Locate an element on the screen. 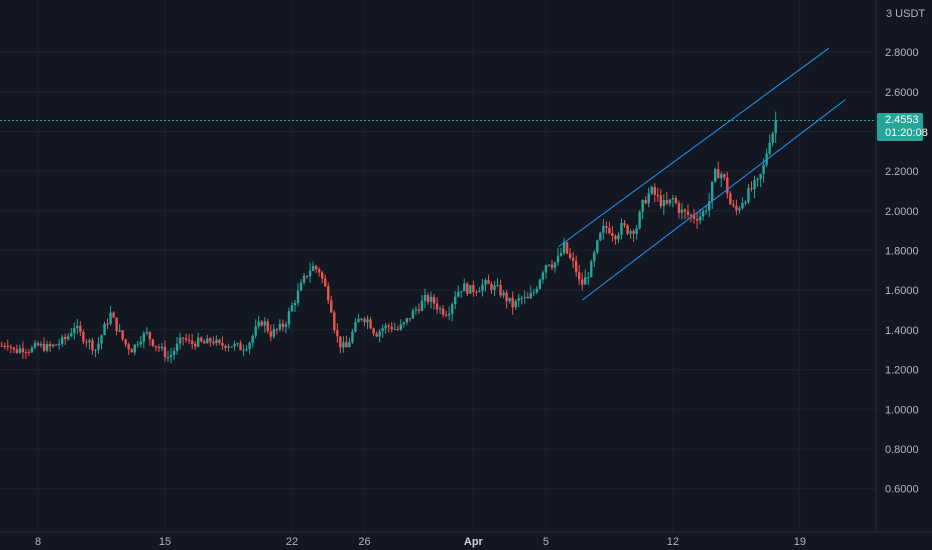 The image size is (932, 550). price-axis is located at coordinates (904, 266).